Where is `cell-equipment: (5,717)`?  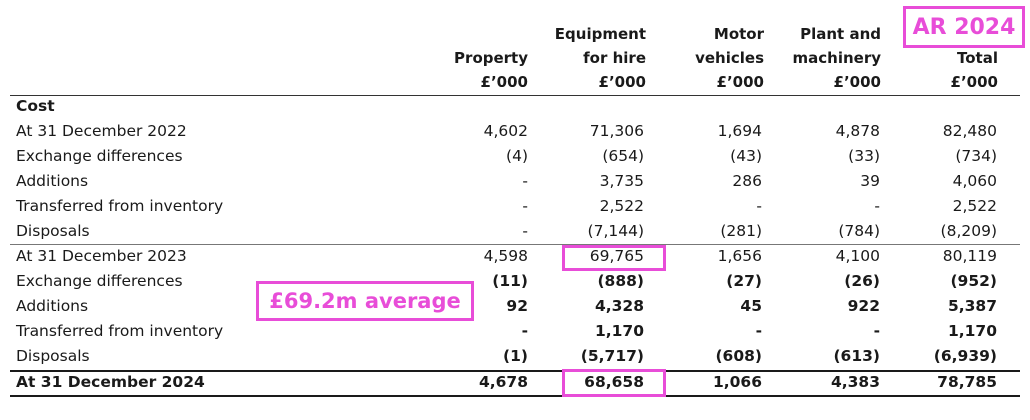
cell-equipment: (5,717) is located at coordinates (612, 356).